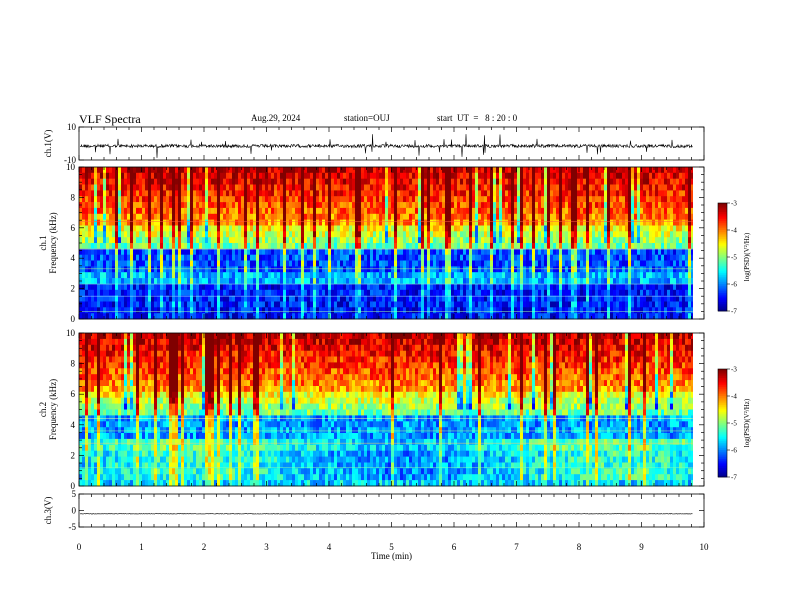 This screenshot has width=792, height=612. Describe the element at coordinates (74, 511) in the screenshot. I see `ch3-waveform-y-tick-label: 0` at that location.